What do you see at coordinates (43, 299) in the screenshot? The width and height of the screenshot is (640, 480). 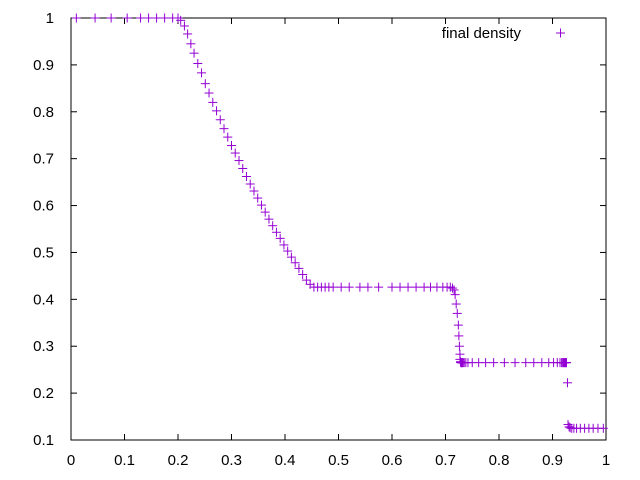 I see `y-tick-label: 0.4` at bounding box center [43, 299].